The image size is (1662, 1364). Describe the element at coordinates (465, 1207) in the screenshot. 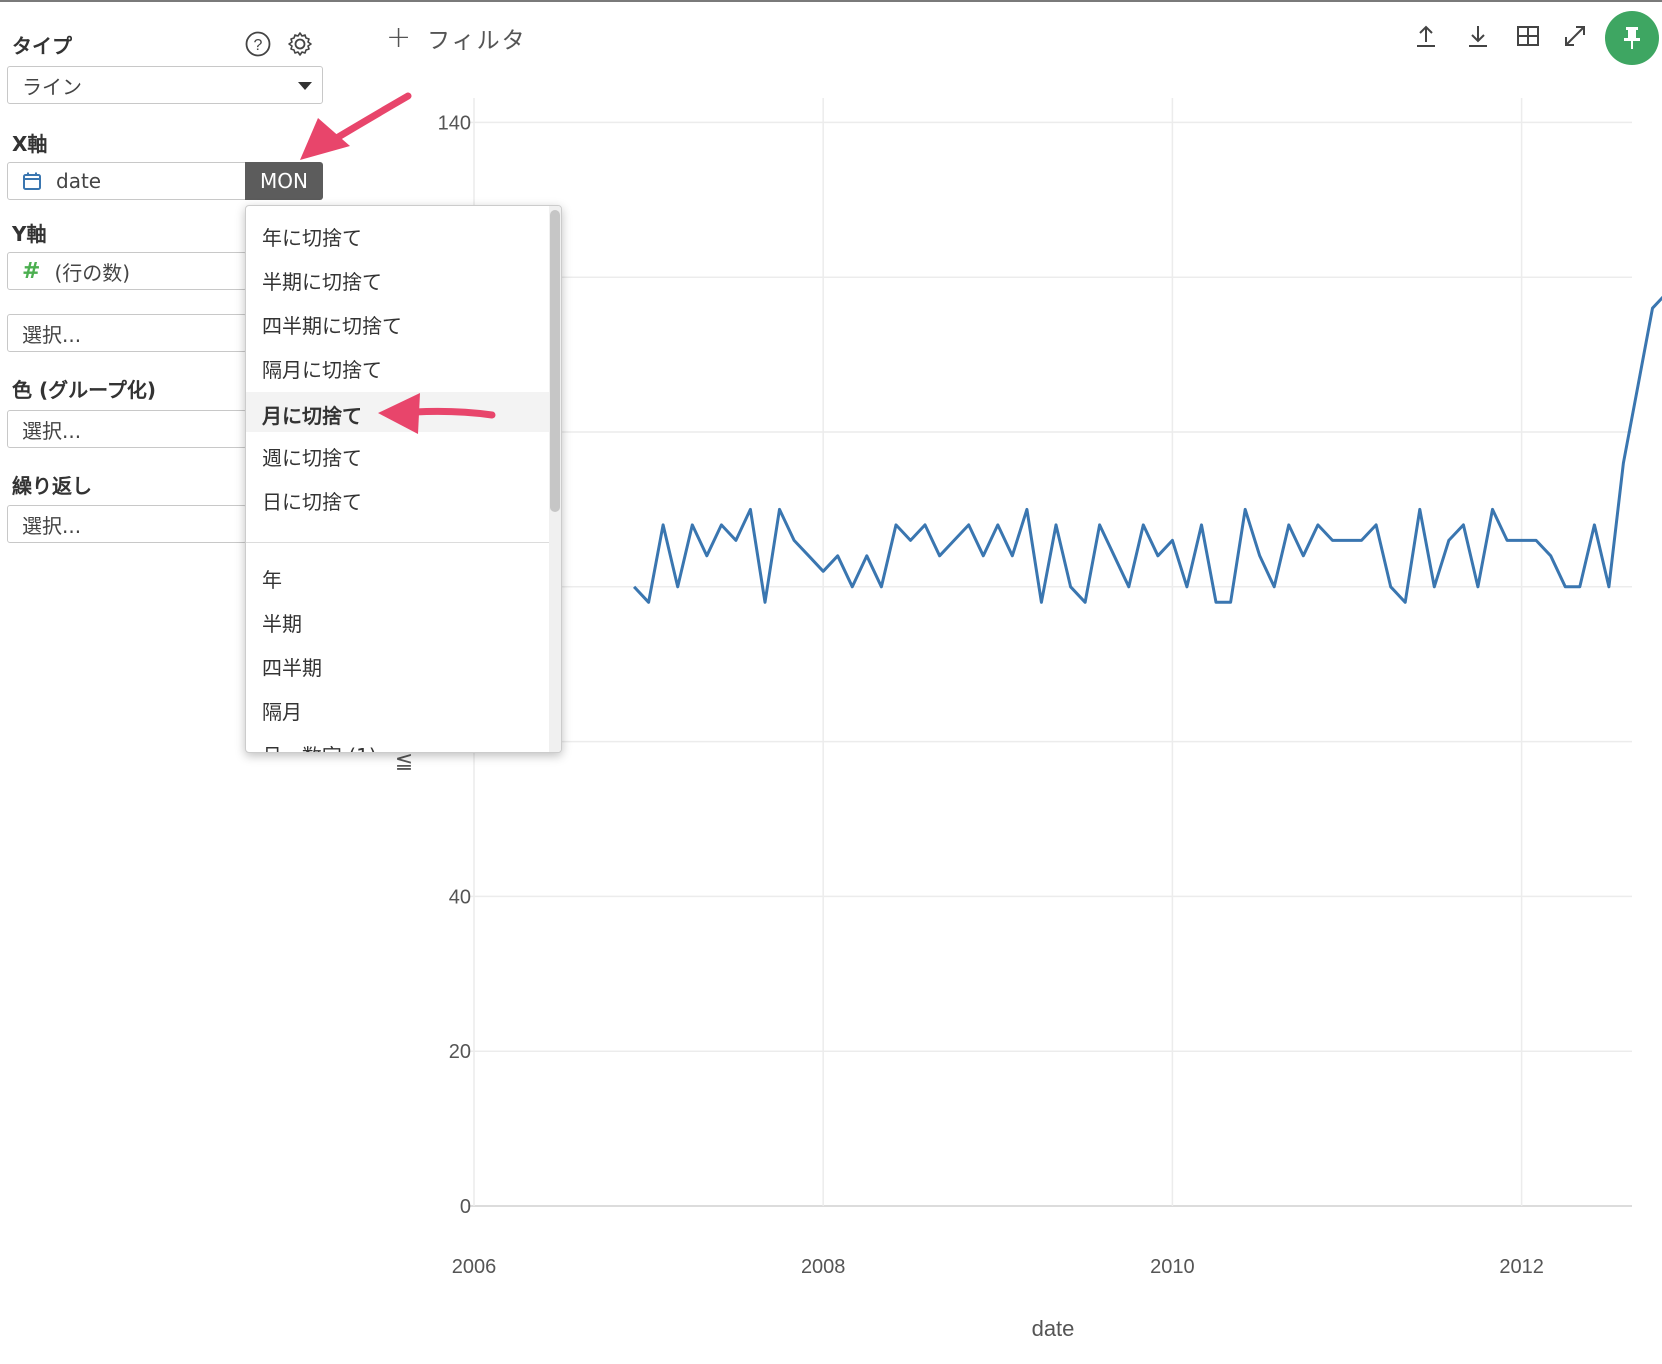

I see `y-tick-label: 0` at that location.